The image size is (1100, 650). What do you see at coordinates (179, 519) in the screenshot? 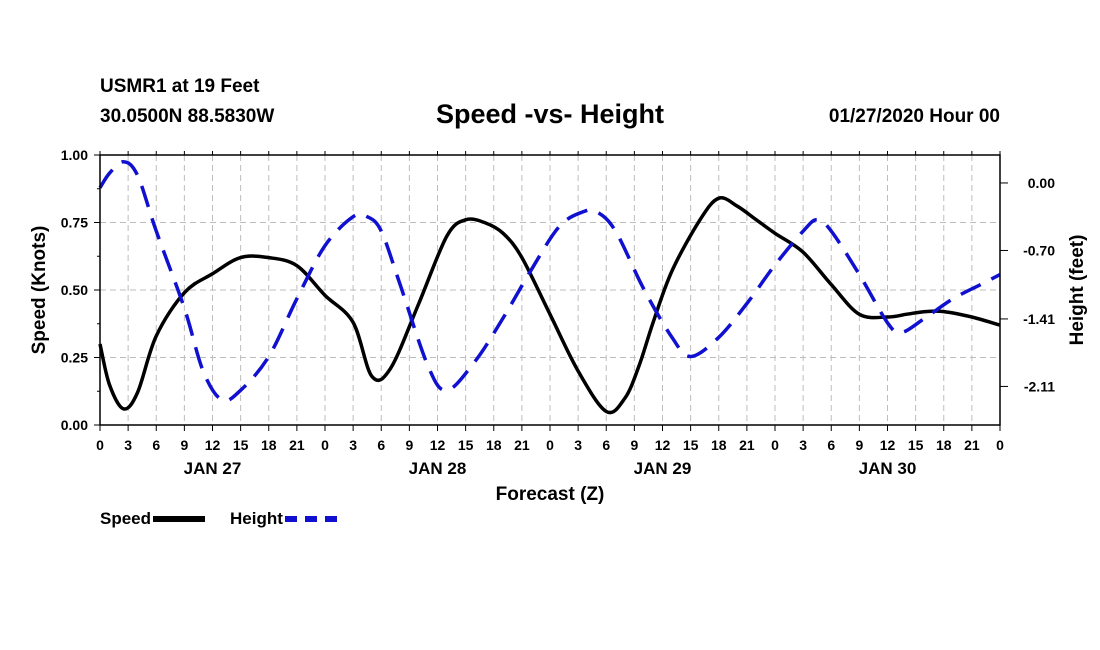
I see `legend-speed-swatch` at bounding box center [179, 519].